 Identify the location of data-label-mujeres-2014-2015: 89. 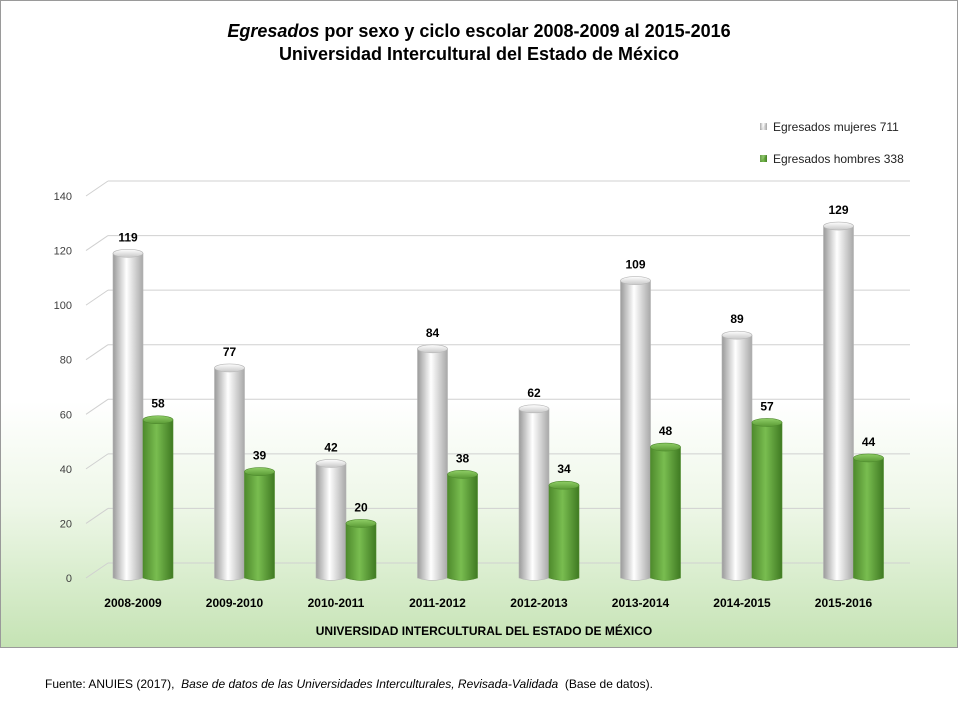
(737, 319).